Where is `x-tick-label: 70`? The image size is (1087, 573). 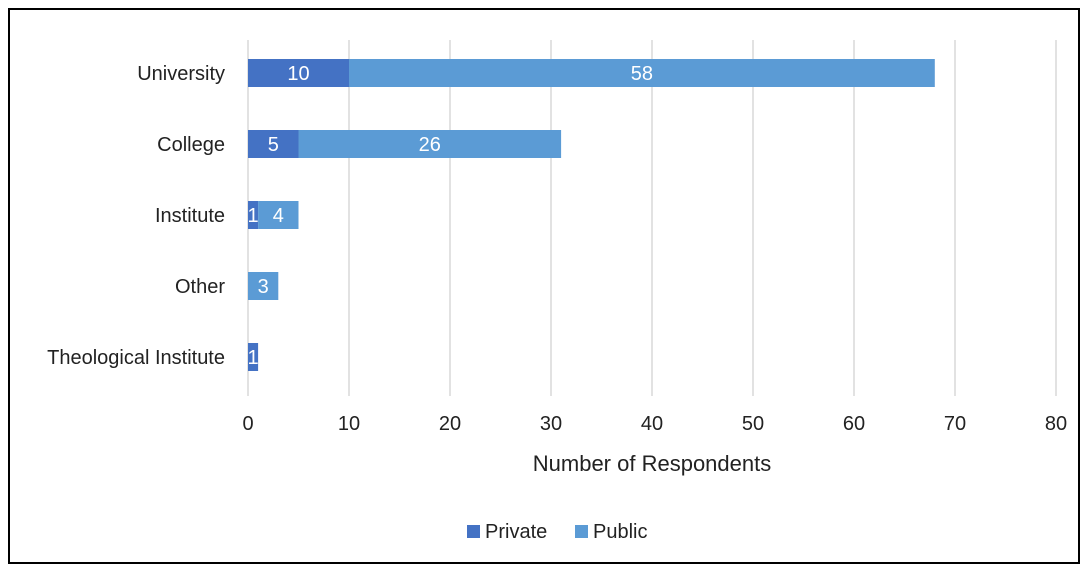 x-tick-label: 70 is located at coordinates (955, 424).